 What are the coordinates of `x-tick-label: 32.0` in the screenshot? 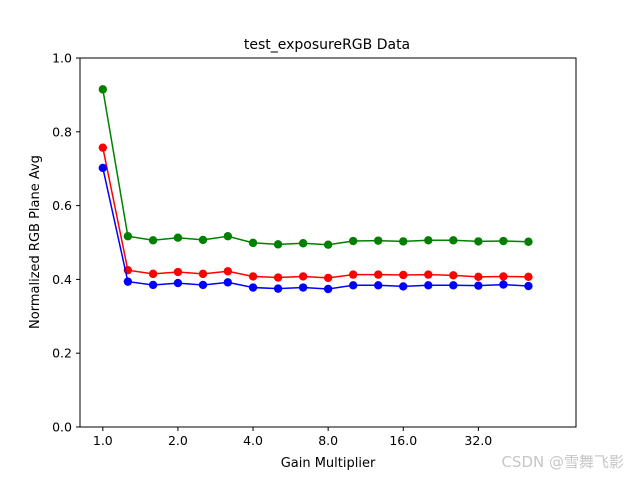 It's located at (478, 440).